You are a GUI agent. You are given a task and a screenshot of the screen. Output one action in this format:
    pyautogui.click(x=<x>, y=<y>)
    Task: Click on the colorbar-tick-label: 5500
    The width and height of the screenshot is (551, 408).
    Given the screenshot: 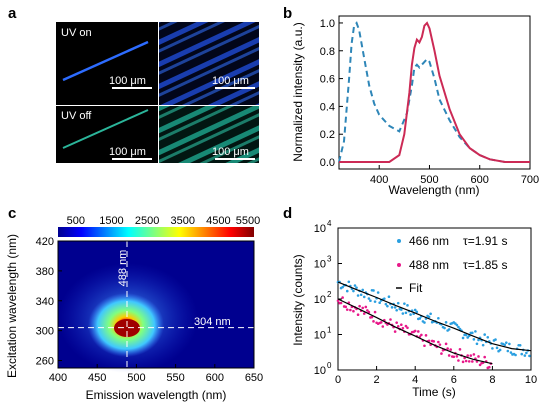 What is the action you would take?
    pyautogui.click(x=248, y=221)
    